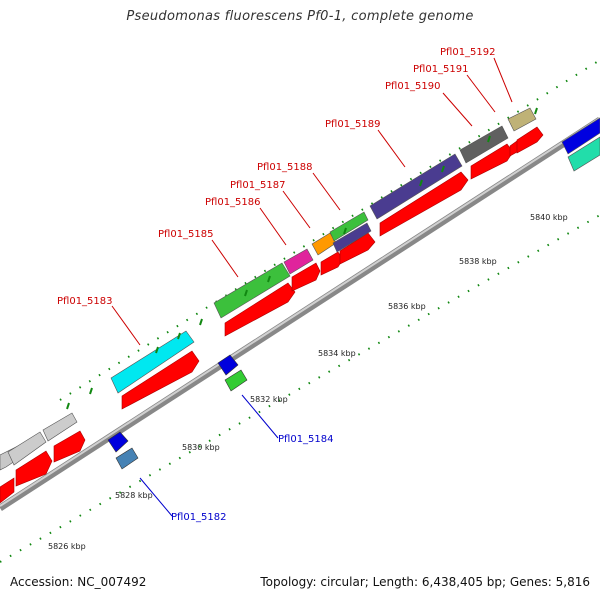  I want to click on tick-label: 5832 kbp, so click(269, 399).